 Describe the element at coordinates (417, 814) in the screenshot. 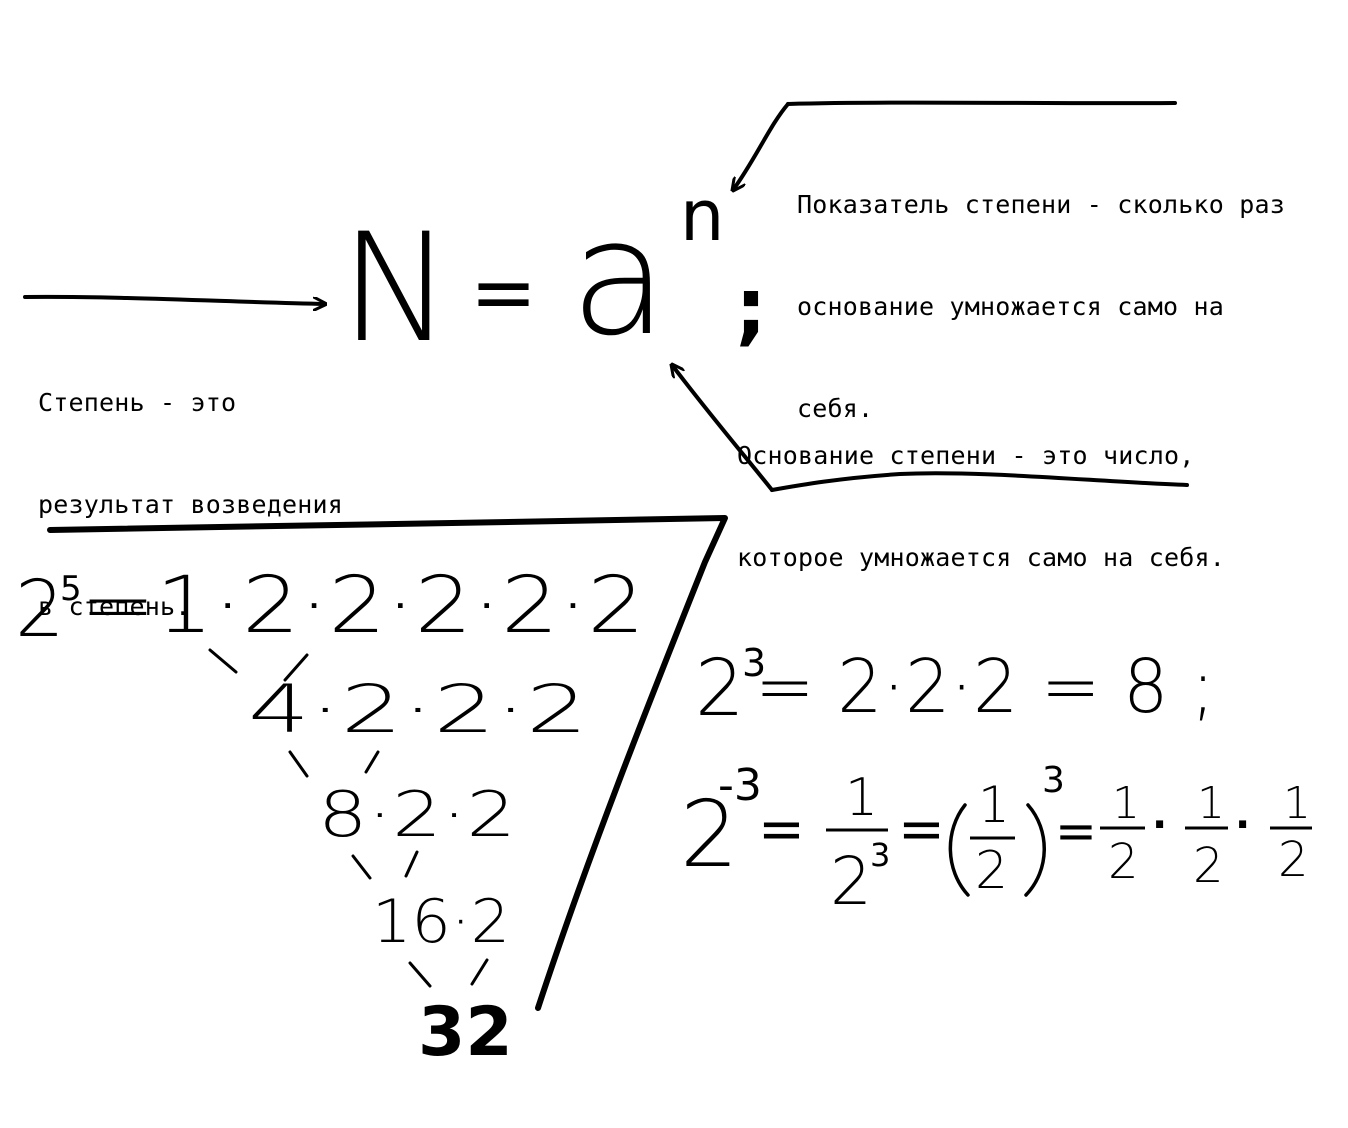

I see `tree-line3: 8·2·2` at that location.